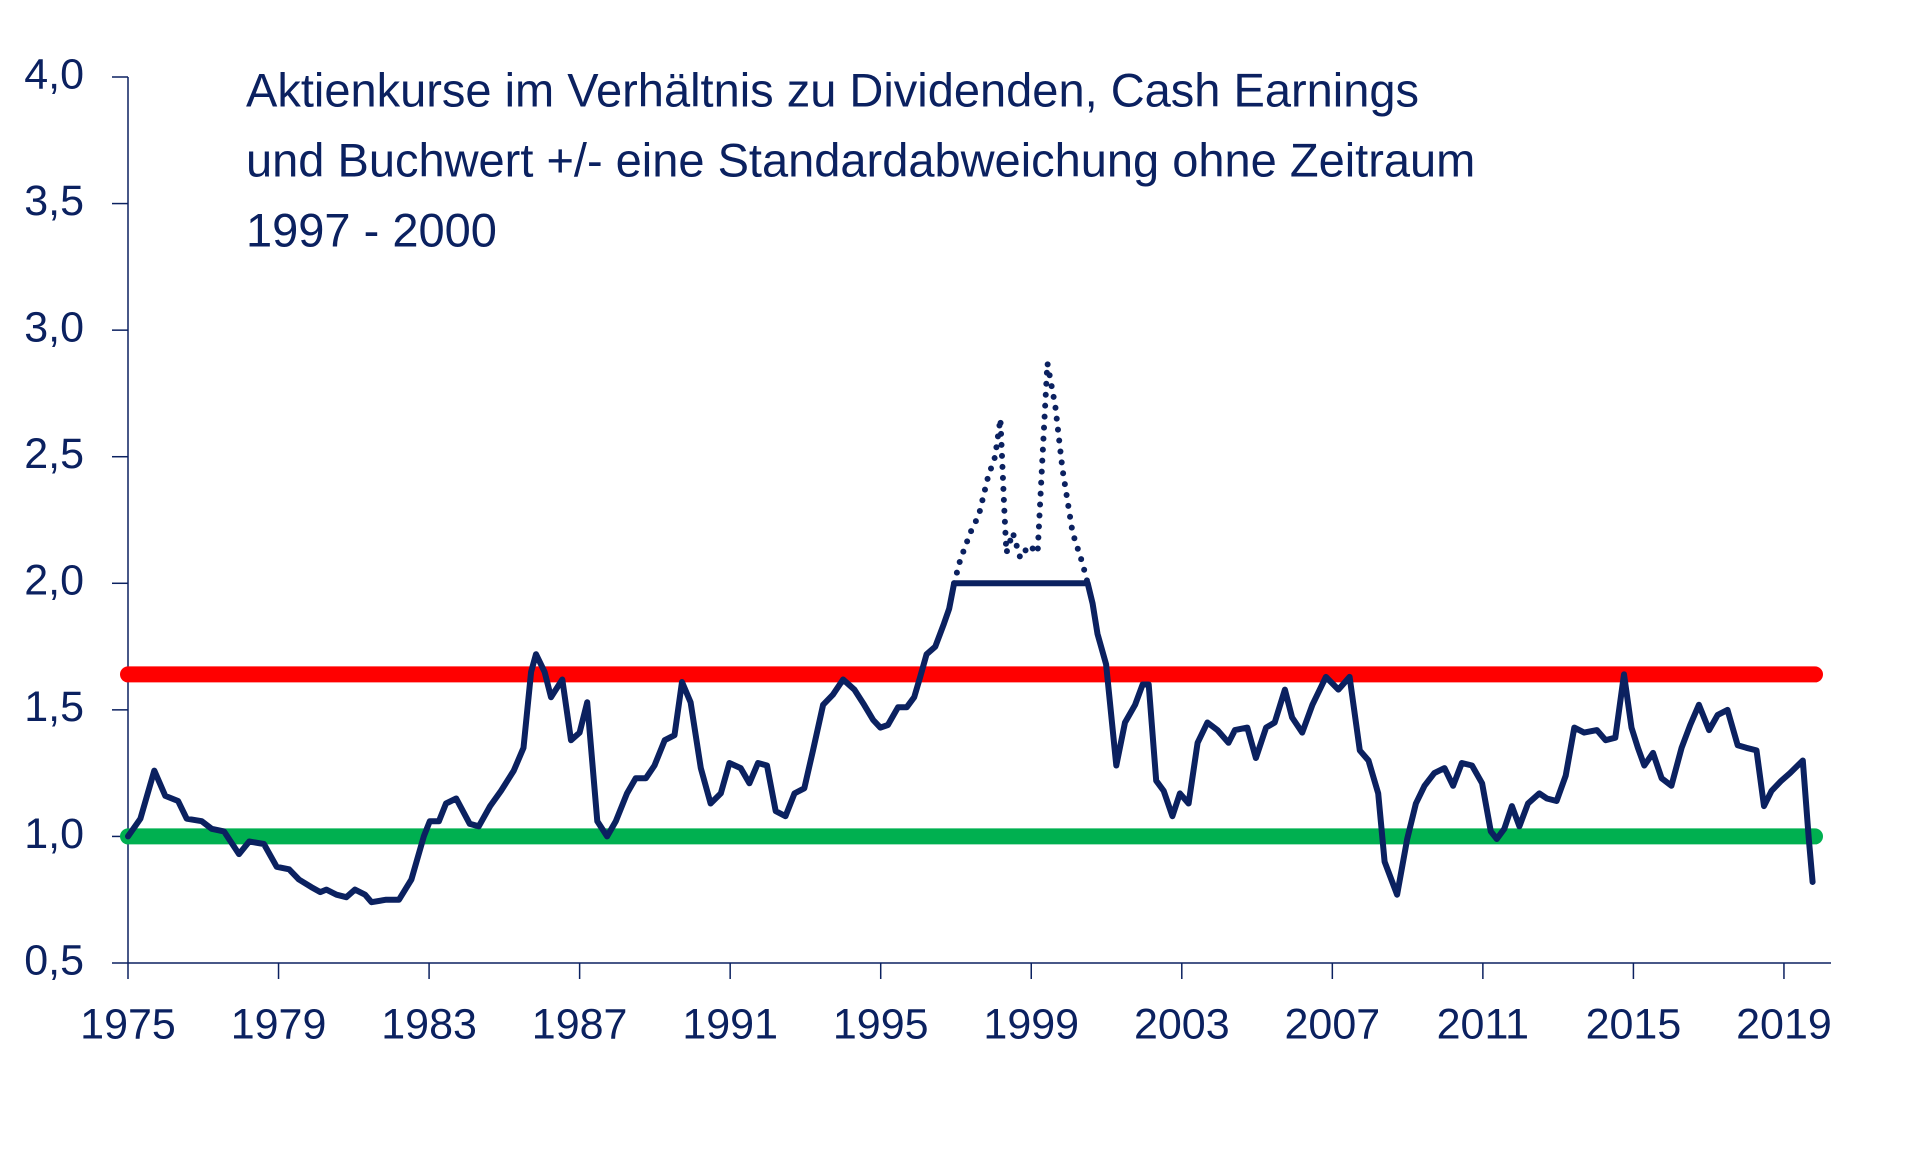 This screenshot has width=1929, height=1159. What do you see at coordinates (54, 581) in the screenshot?
I see `y-tick-label: 2,0` at bounding box center [54, 581].